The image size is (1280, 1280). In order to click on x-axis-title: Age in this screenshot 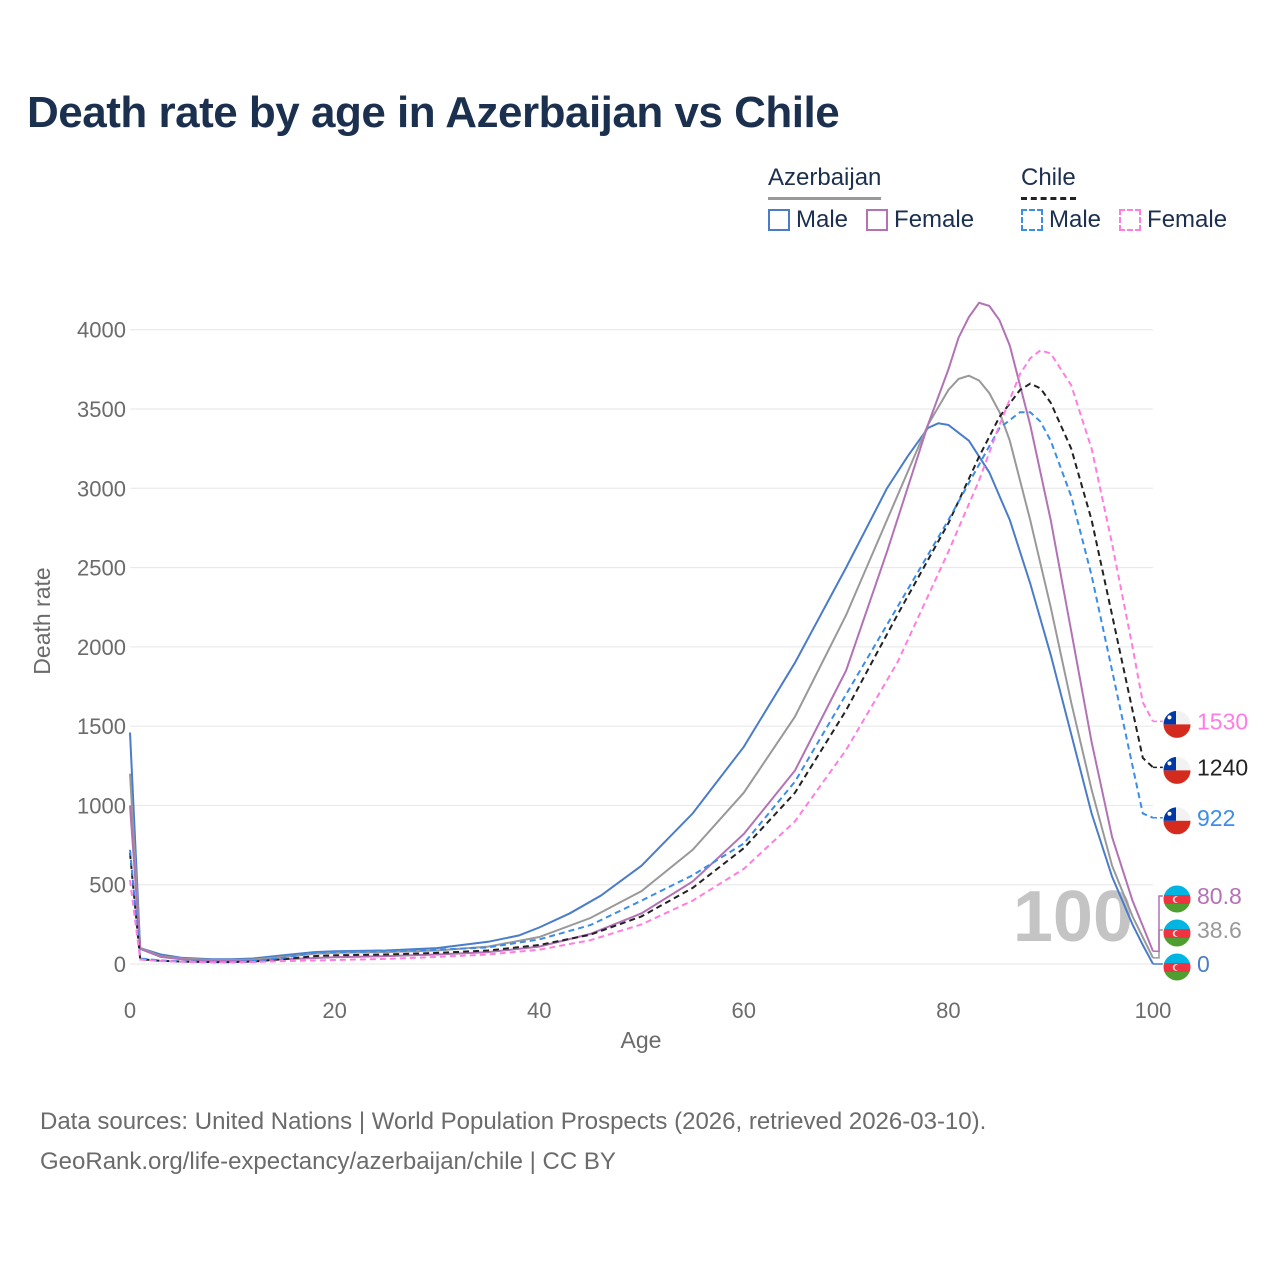, I will do `click(641, 1040)`.